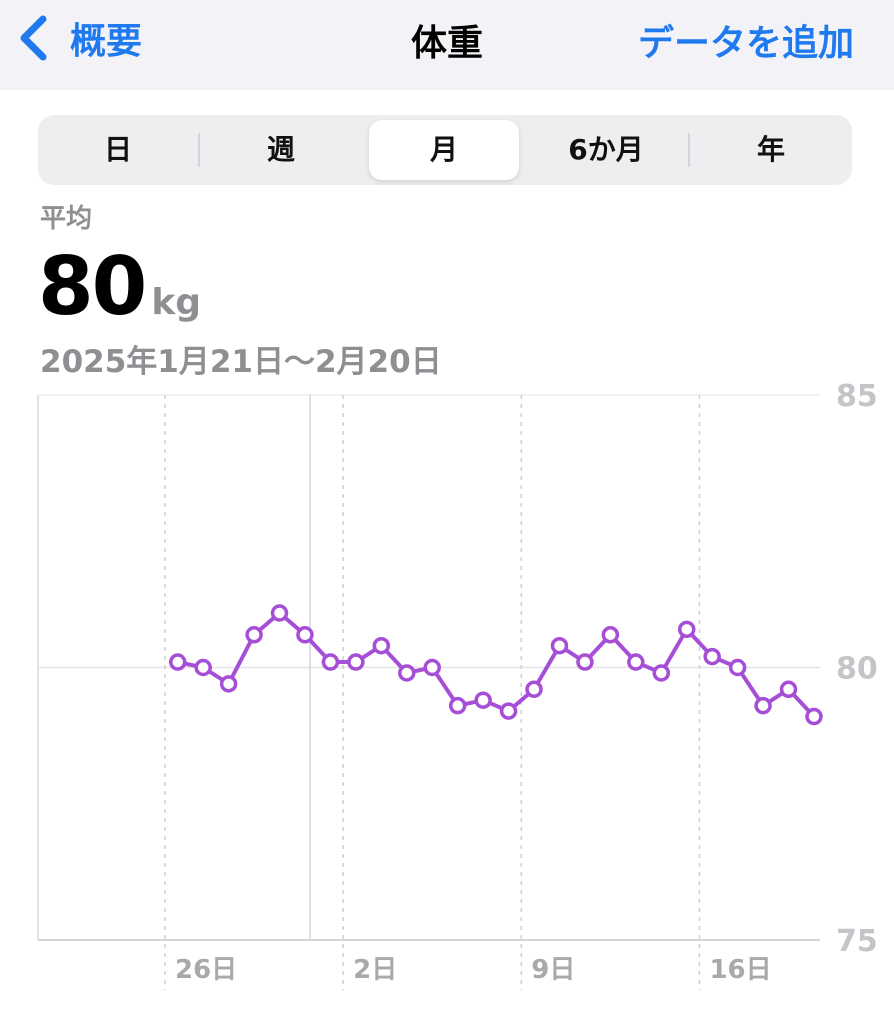 This screenshot has height=1024, width=894. Describe the element at coordinates (92, 286) in the screenshot. I see `average-number: 80` at that location.